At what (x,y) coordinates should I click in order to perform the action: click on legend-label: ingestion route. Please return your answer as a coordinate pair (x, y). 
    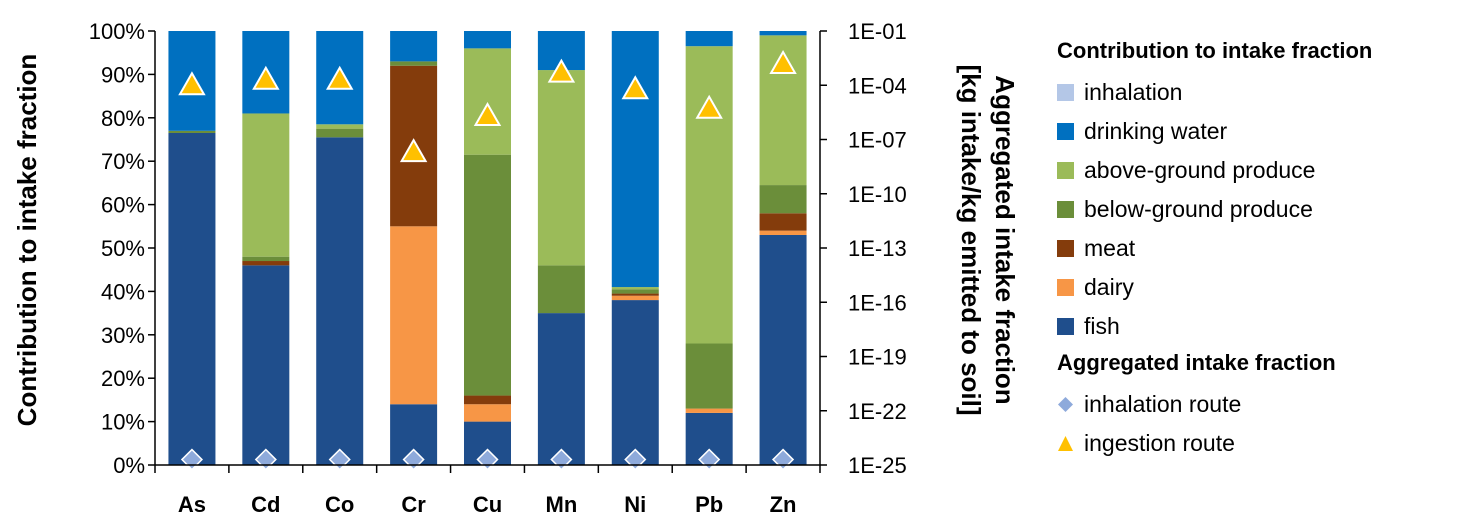
    Looking at the image, I should click on (1159, 443).